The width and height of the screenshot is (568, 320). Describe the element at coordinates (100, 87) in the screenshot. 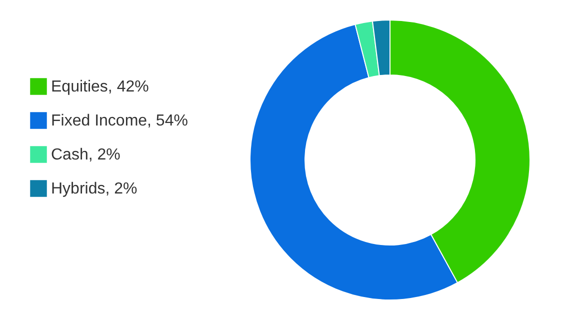

I see `legend-label: Equities, 42%` at that location.